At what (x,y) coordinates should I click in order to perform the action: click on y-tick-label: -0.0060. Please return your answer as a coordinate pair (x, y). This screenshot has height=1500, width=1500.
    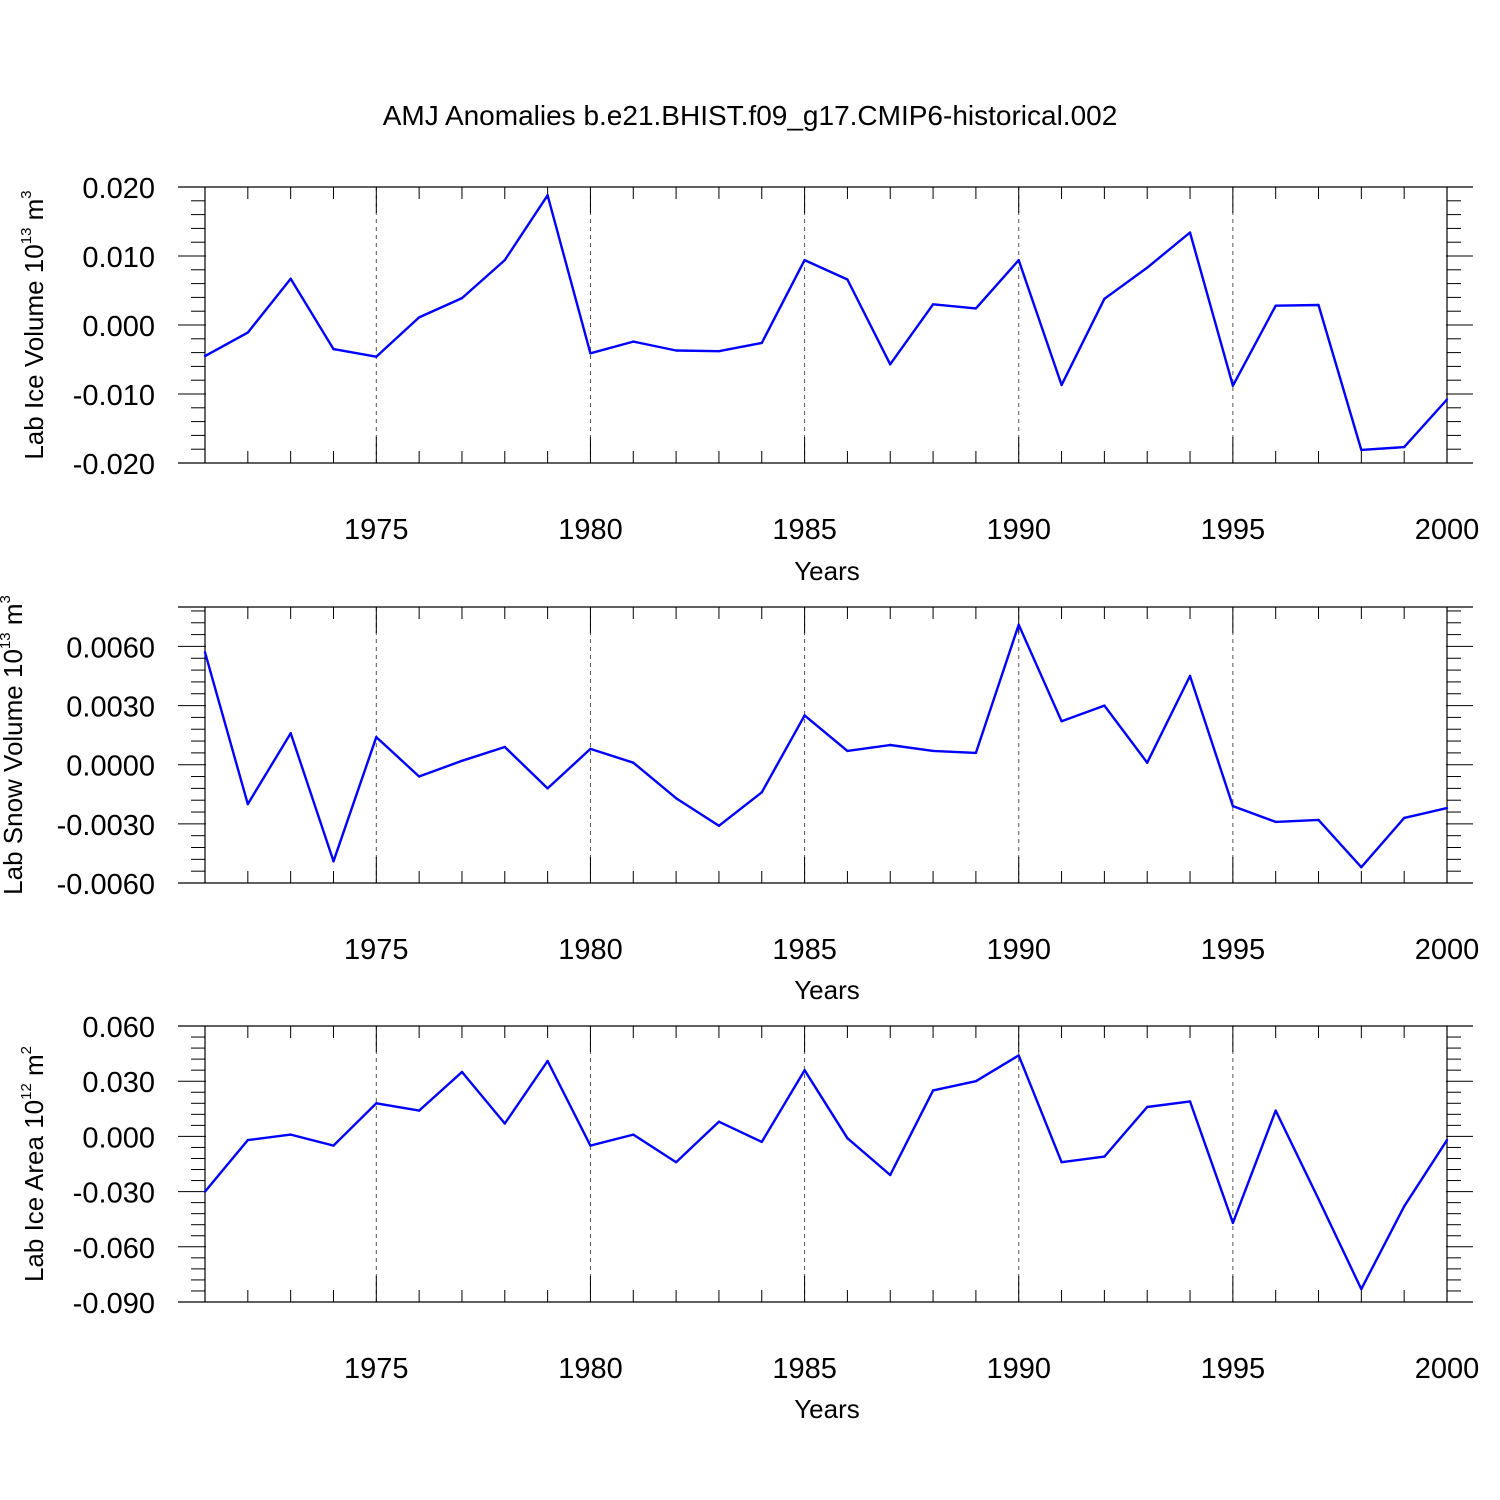
    Looking at the image, I should click on (106, 885).